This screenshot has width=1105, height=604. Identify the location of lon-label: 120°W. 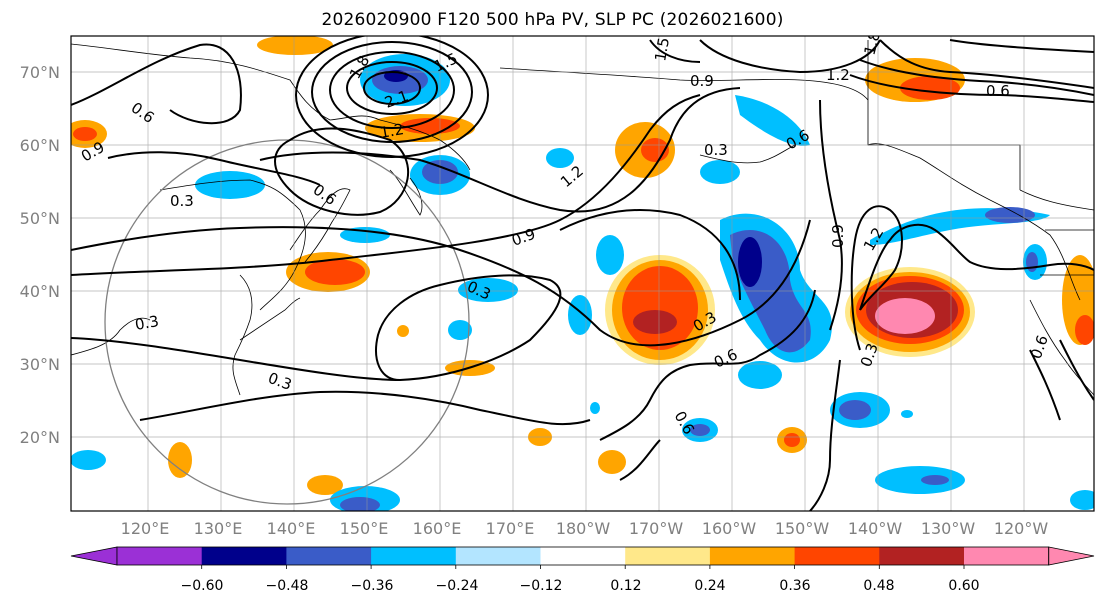
(1021, 528).